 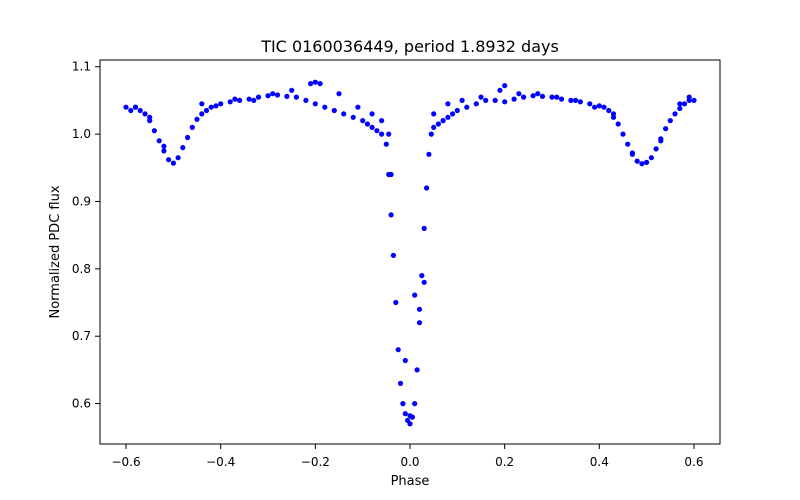 I want to click on x-tick-label: −0.6, so click(x=125, y=462).